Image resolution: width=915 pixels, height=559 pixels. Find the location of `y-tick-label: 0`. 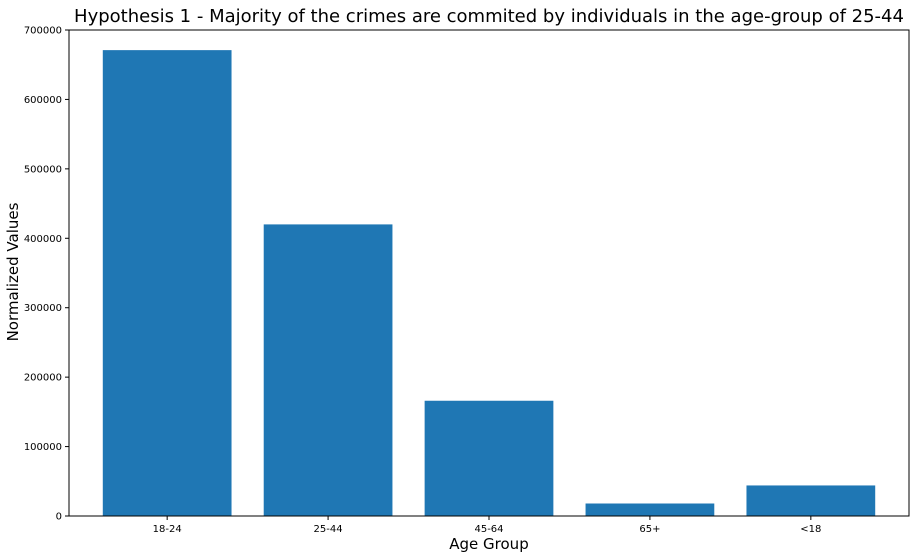

y-tick-label: 0 is located at coordinates (59, 517).